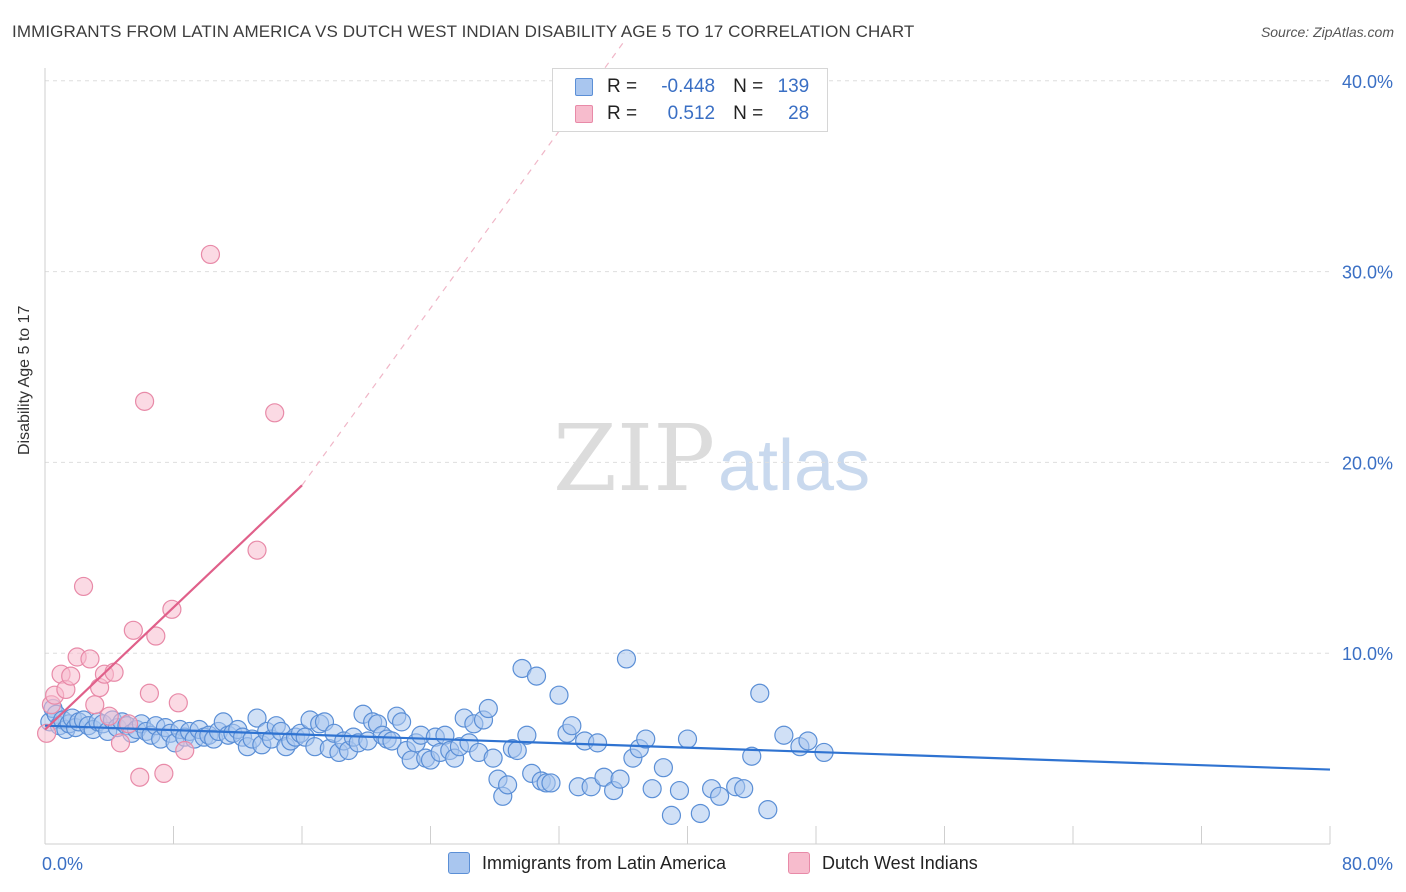 Image resolution: width=1406 pixels, height=892 pixels. I want to click on latin-america-trendline, so click(687, 747).